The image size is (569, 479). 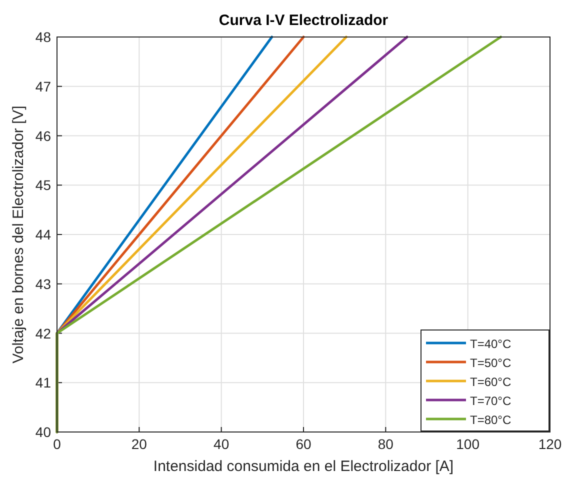 I want to click on y-axis-title: Voltaje en bornes del Electrolizador [V], so click(x=18, y=235).